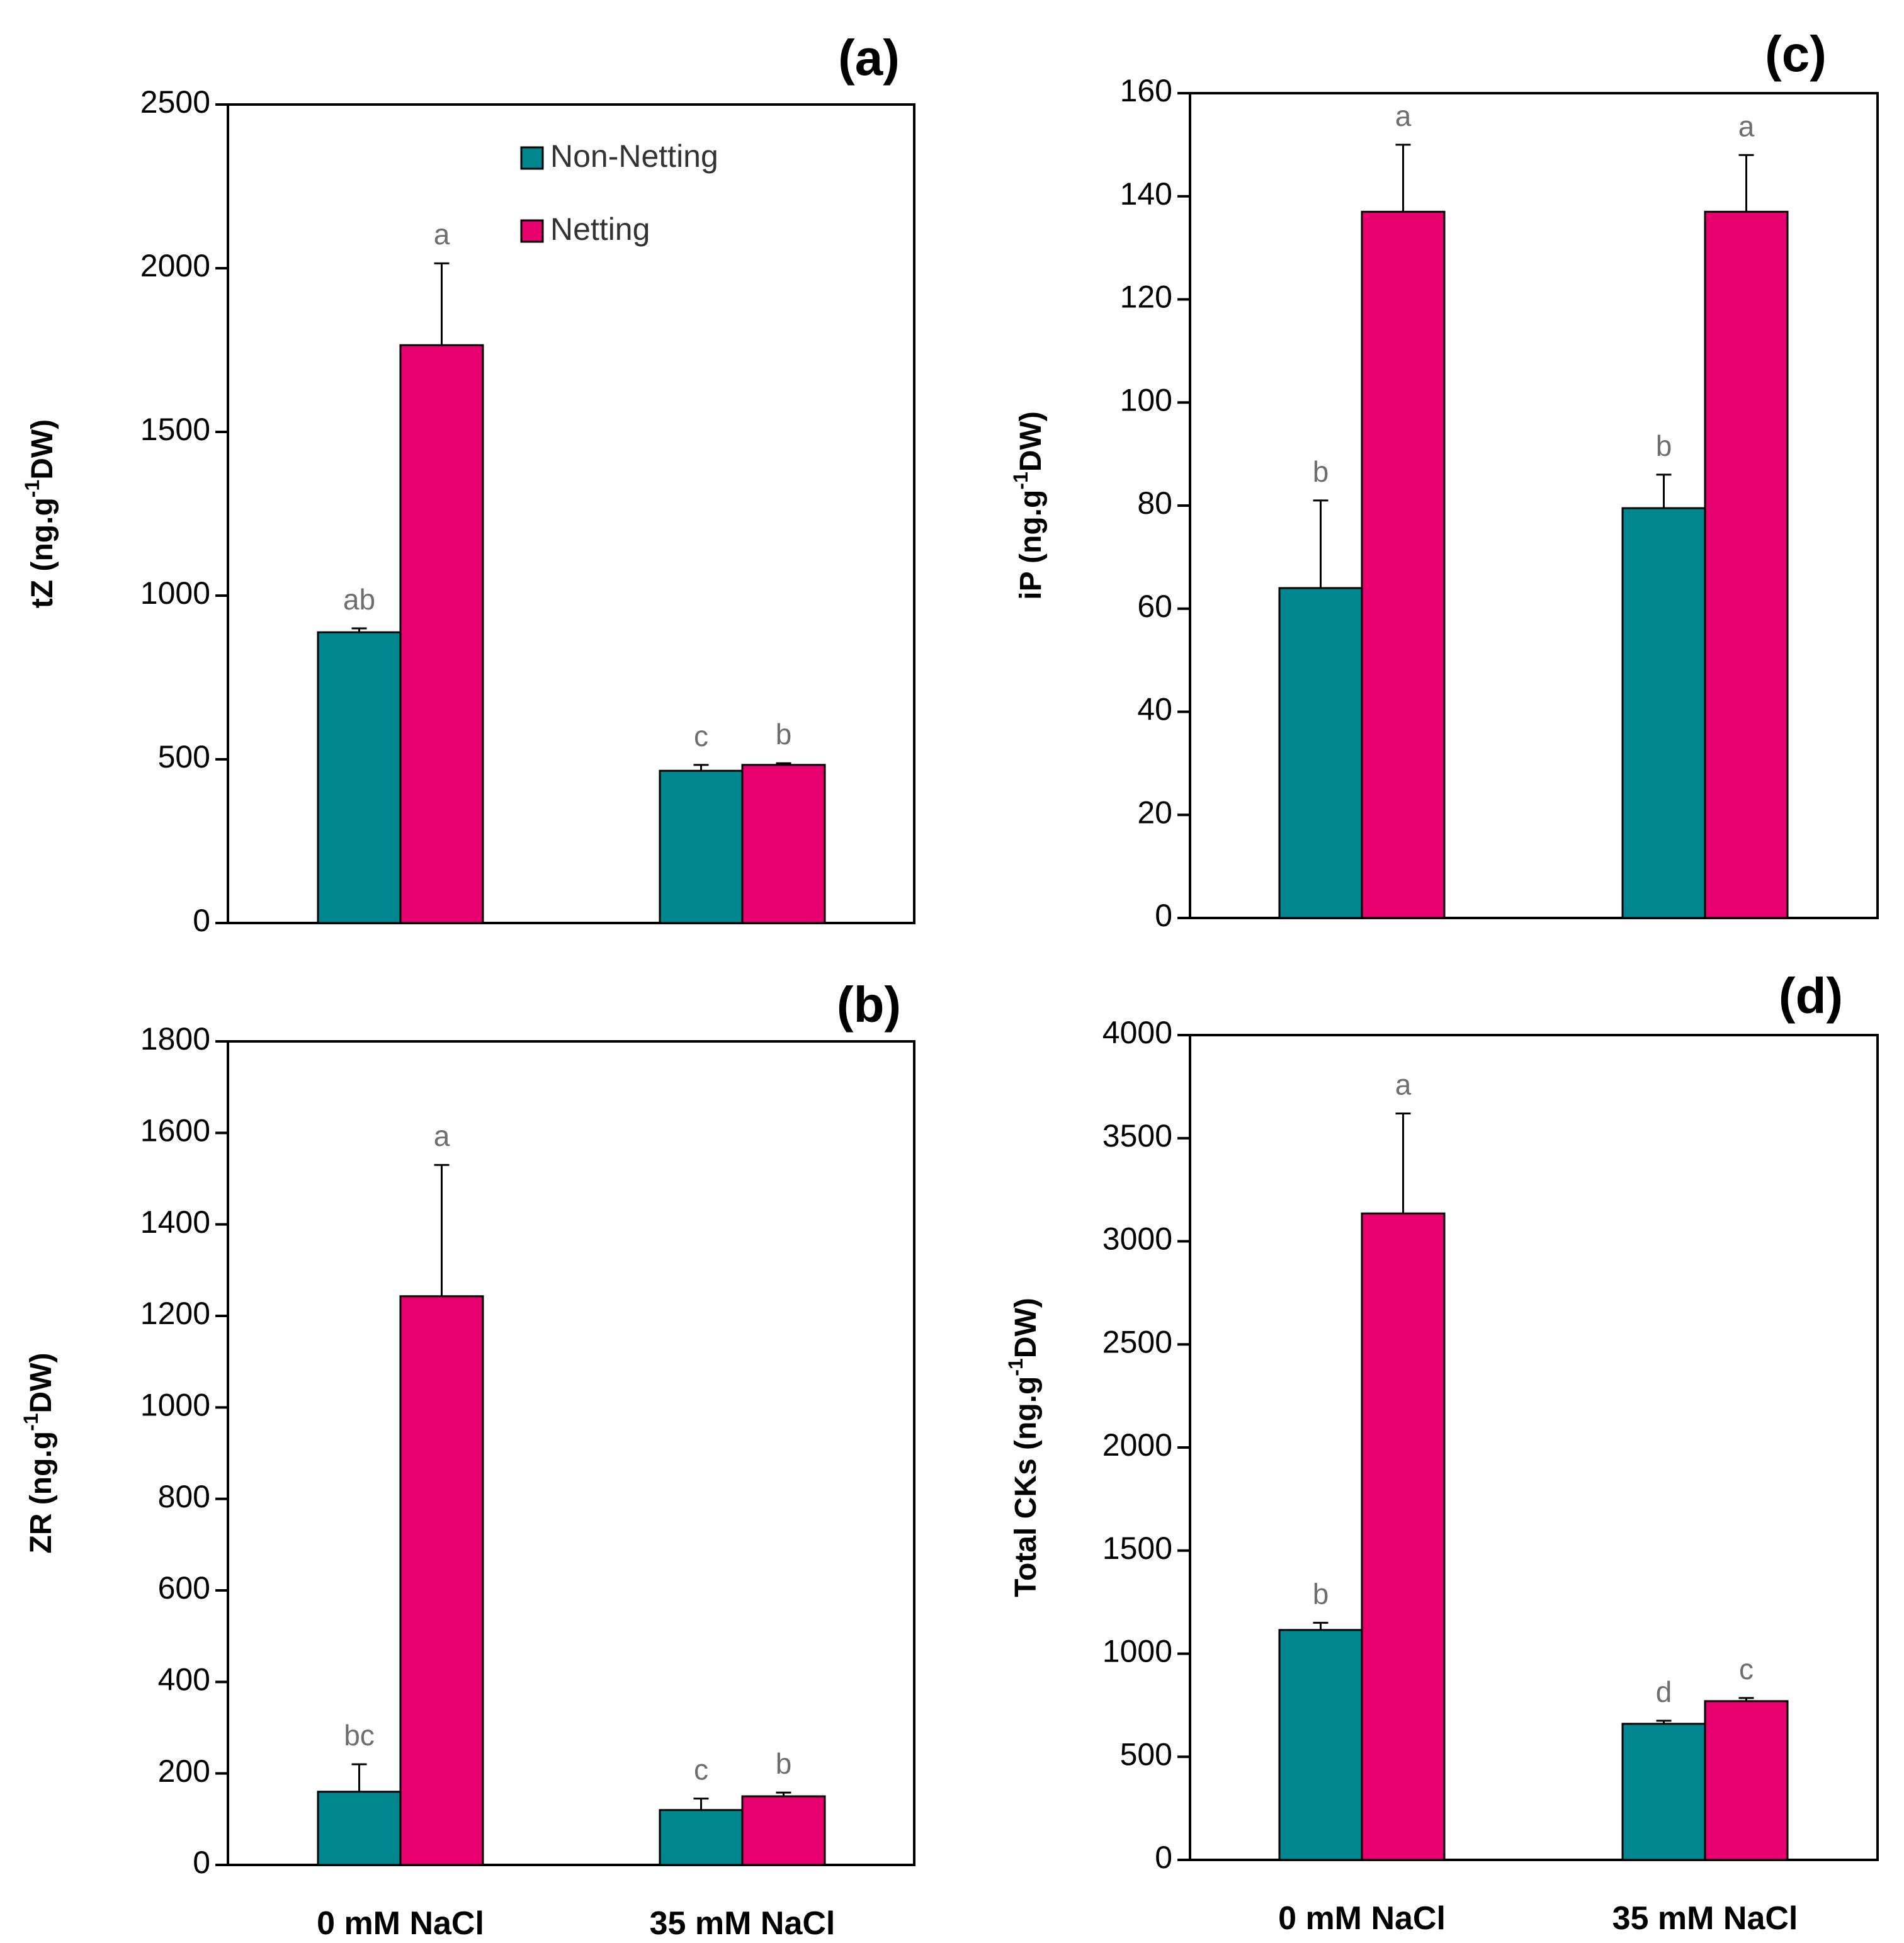 This screenshot has width=1904, height=1943. What do you see at coordinates (1137, 1032) in the screenshot?
I see `y-tick-label: 4000` at bounding box center [1137, 1032].